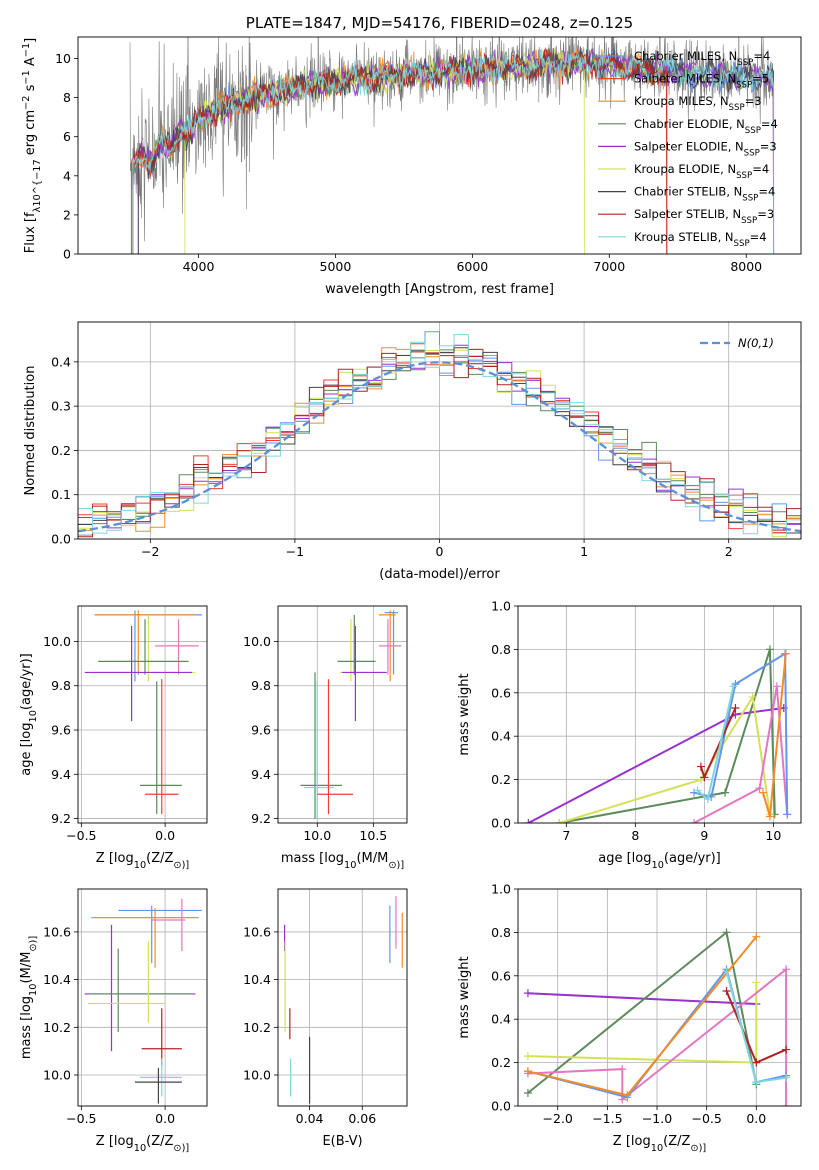 The width and height of the screenshot is (819, 1170). Describe the element at coordinates (61, 406) in the screenshot. I see `y-tick-label: 0.3` at that location.